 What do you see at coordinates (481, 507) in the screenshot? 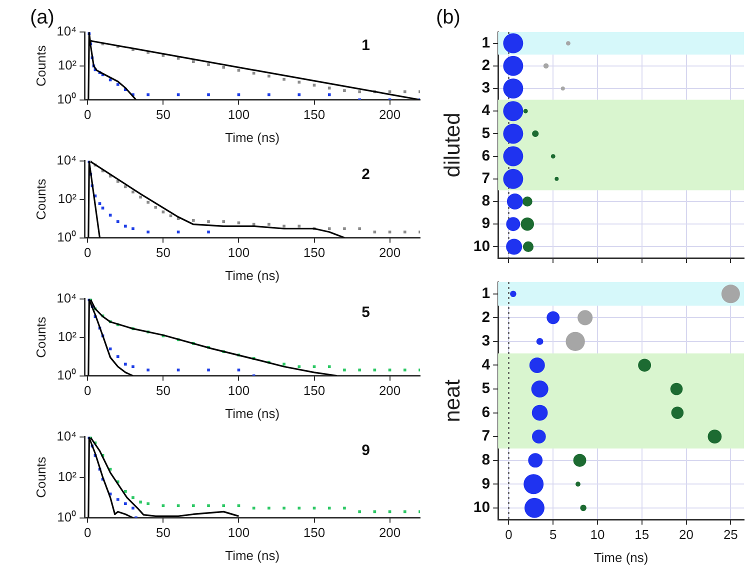
I see `y-tick-label: 10` at bounding box center [481, 507].